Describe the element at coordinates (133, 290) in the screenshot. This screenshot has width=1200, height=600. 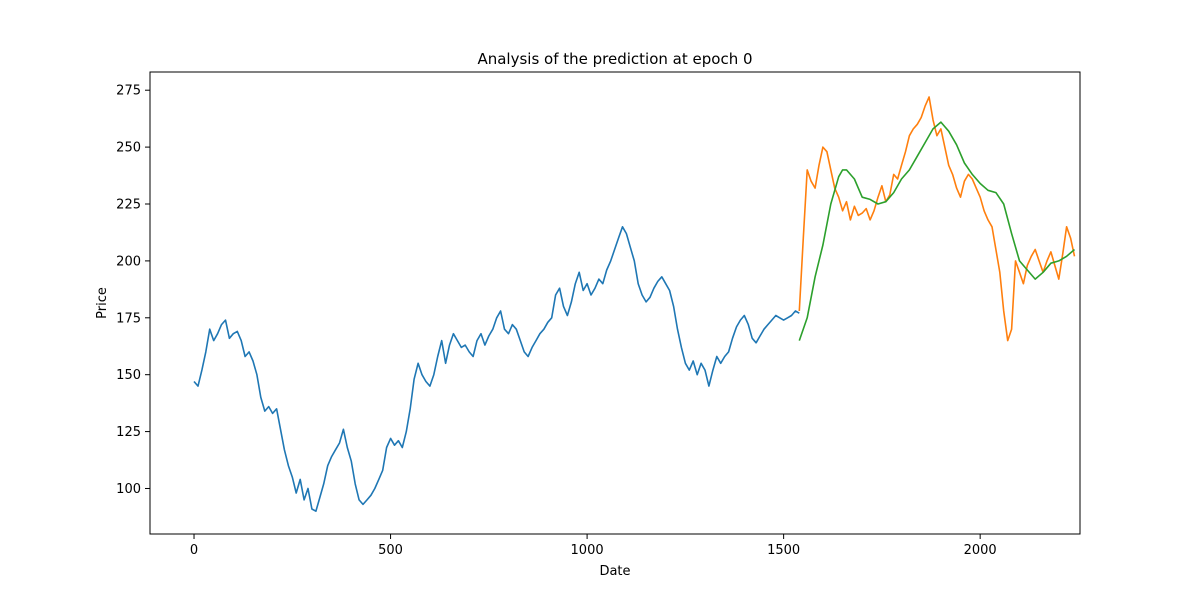
I see `y-axis-ticks: 100 125 150 175 200 225 250 275` at that location.